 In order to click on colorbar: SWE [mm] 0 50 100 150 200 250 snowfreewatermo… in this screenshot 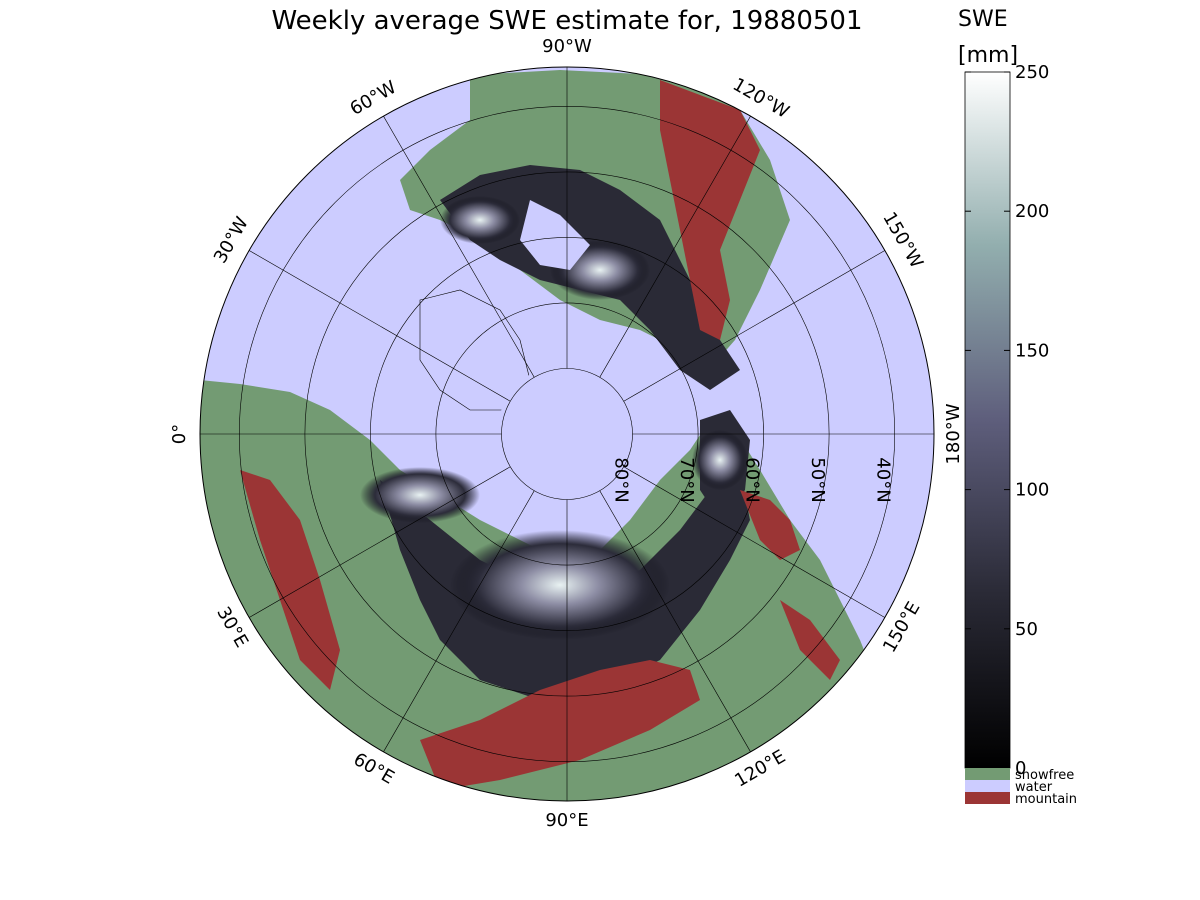, I will do `click(1017, 407)`.